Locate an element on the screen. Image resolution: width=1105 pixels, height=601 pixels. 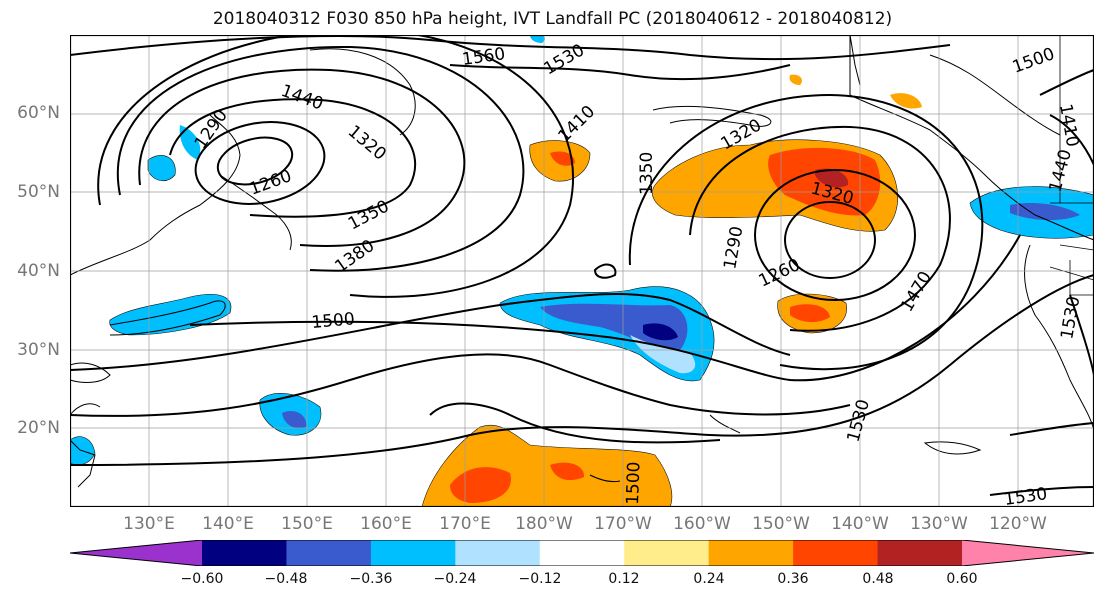
lat-label: 20°N is located at coordinates (38, 428).